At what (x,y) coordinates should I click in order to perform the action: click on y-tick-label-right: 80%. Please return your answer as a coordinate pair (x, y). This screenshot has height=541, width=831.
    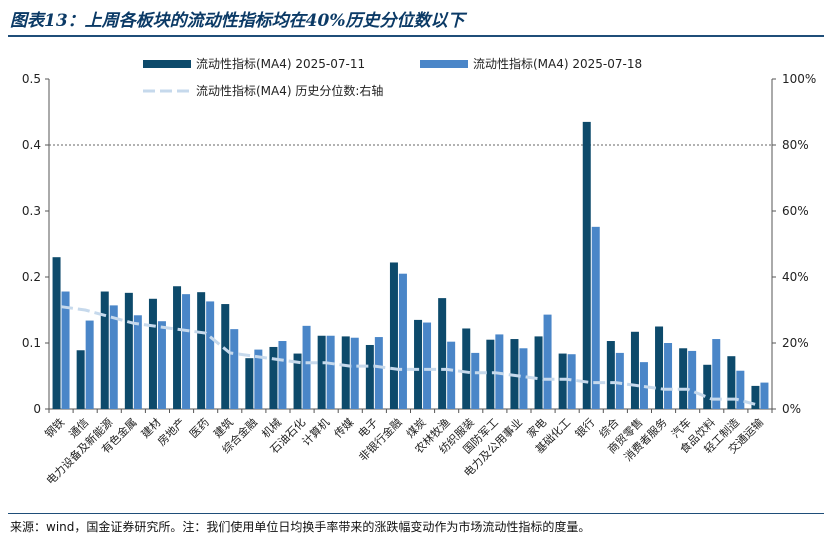
    Looking at the image, I should click on (795, 145).